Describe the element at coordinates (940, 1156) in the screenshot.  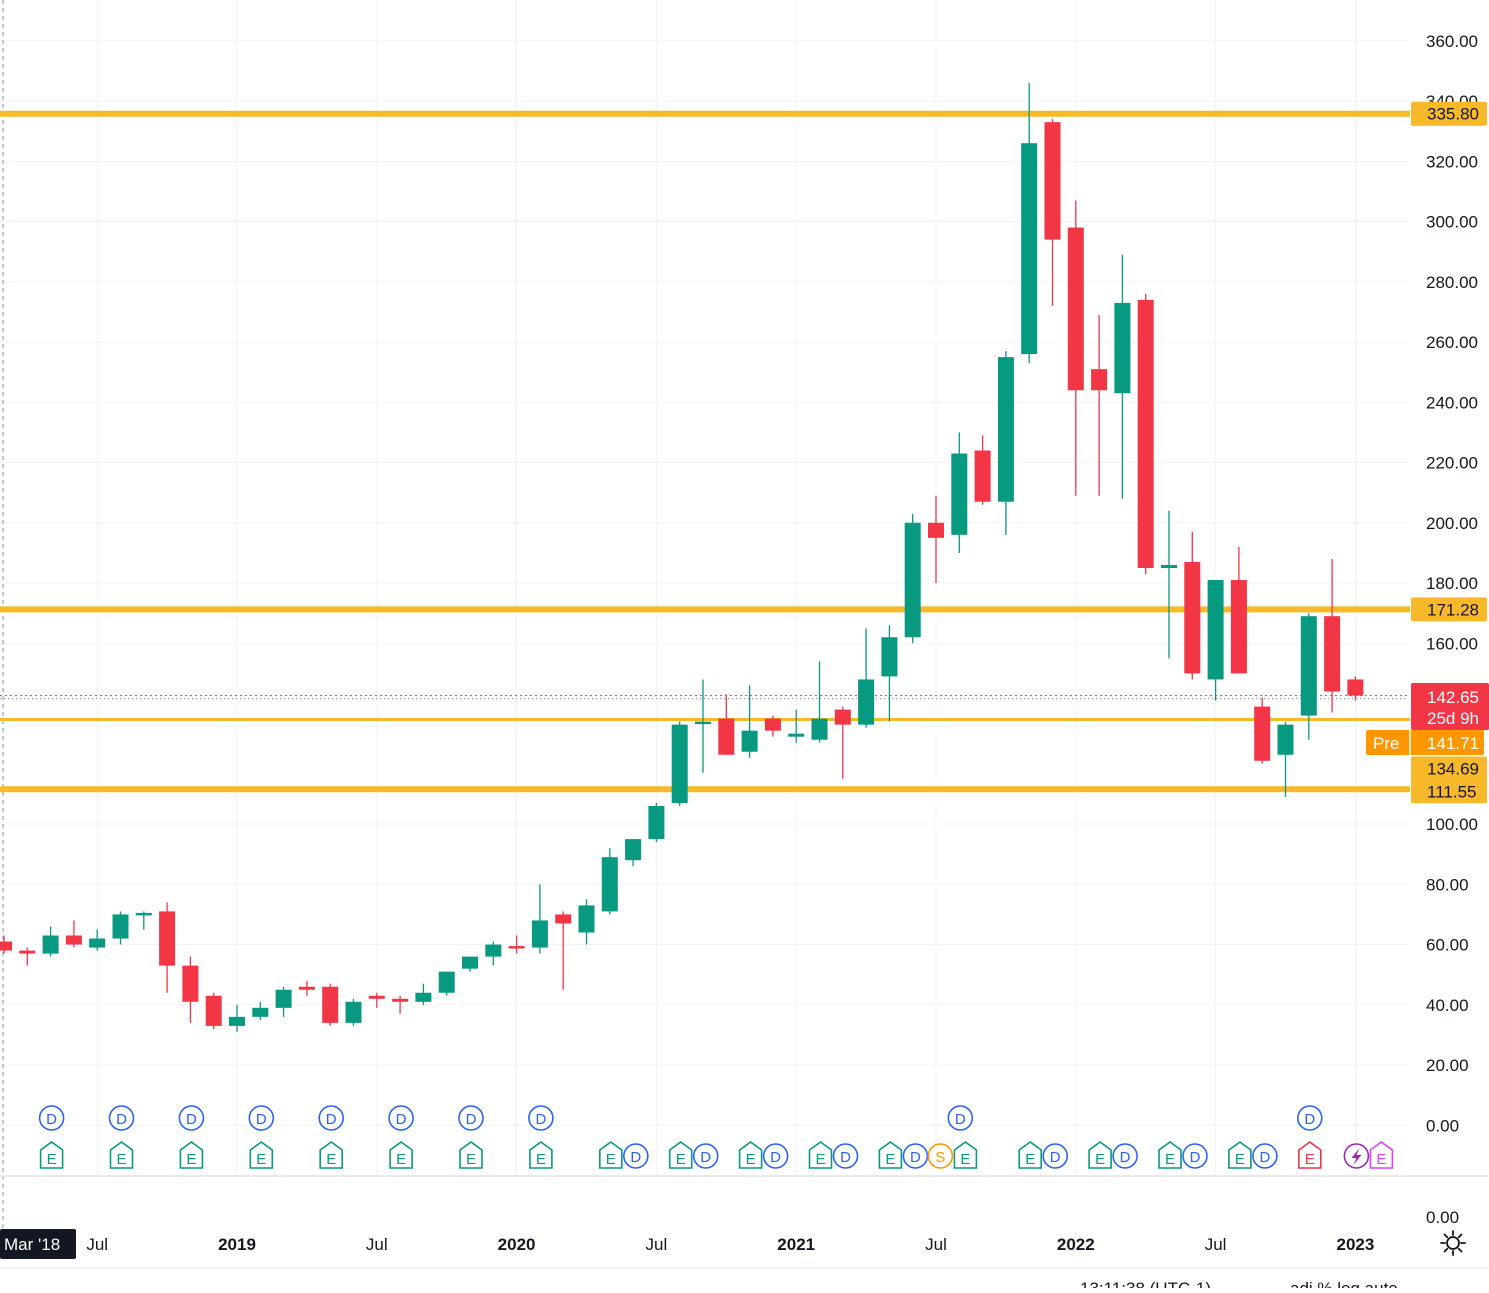
I see `split-marker` at that location.